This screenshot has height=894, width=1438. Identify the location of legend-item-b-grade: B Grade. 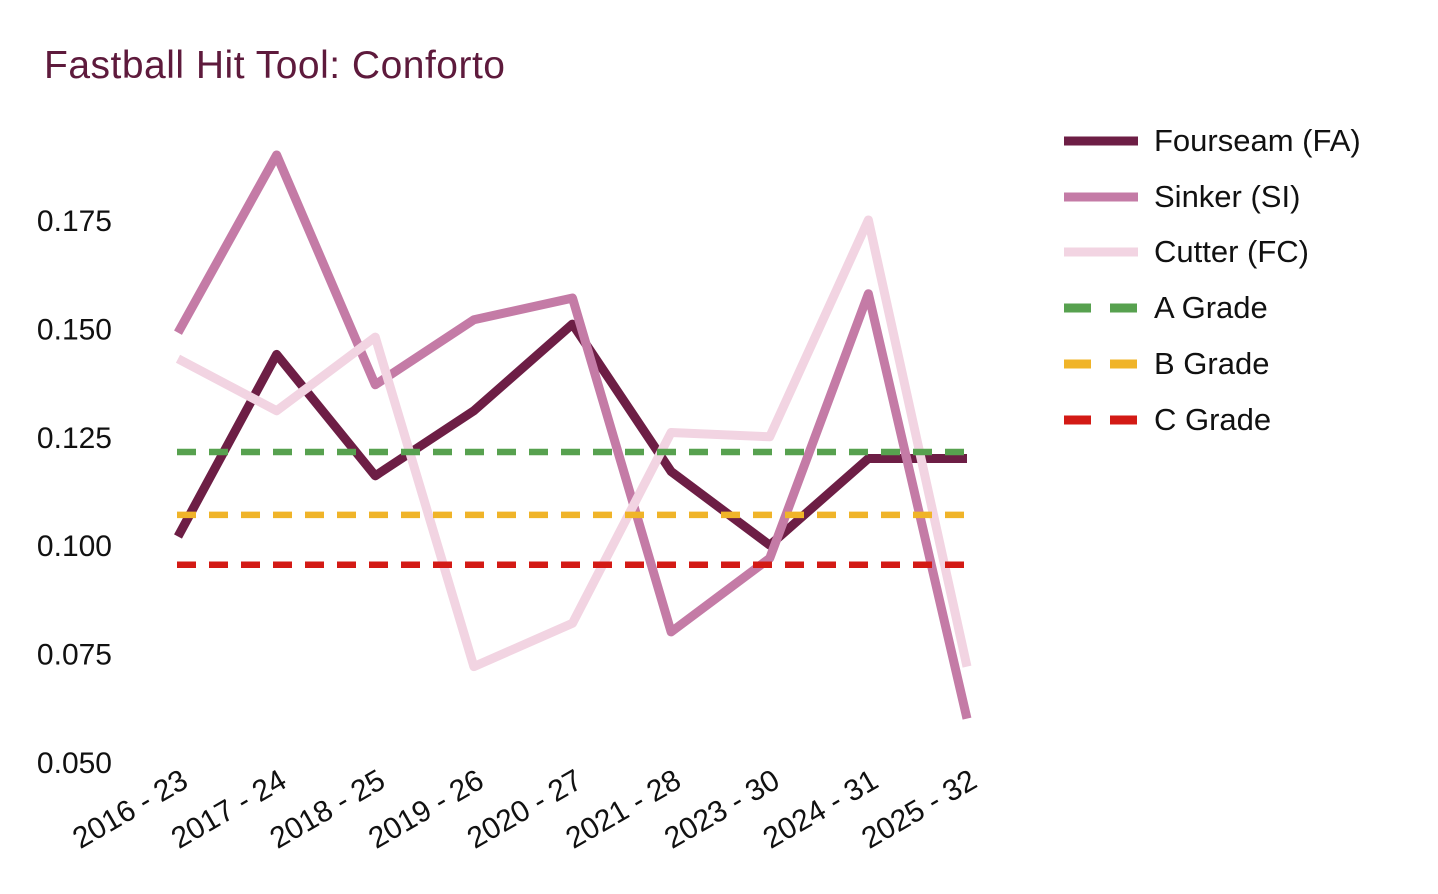
(1212, 364).